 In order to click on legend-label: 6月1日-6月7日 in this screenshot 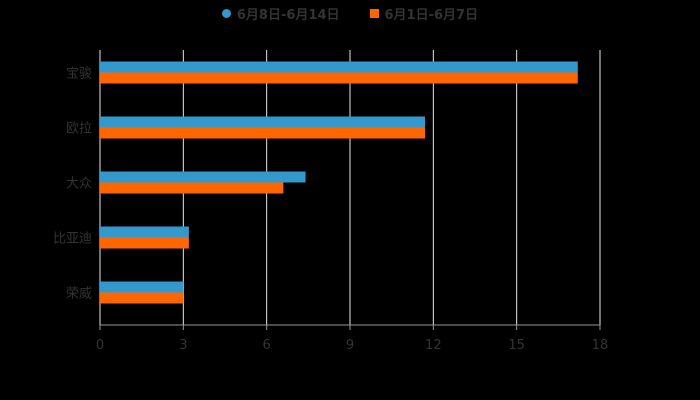, I will do `click(431, 15)`.